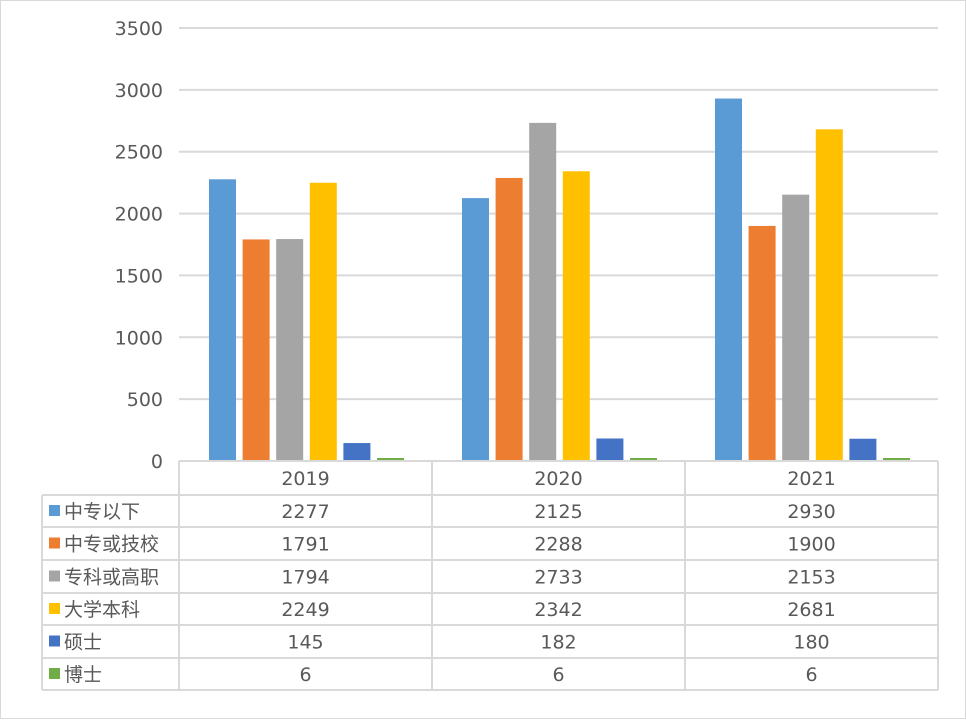  What do you see at coordinates (145, 400) in the screenshot?
I see `y-tick-label: 500` at bounding box center [145, 400].